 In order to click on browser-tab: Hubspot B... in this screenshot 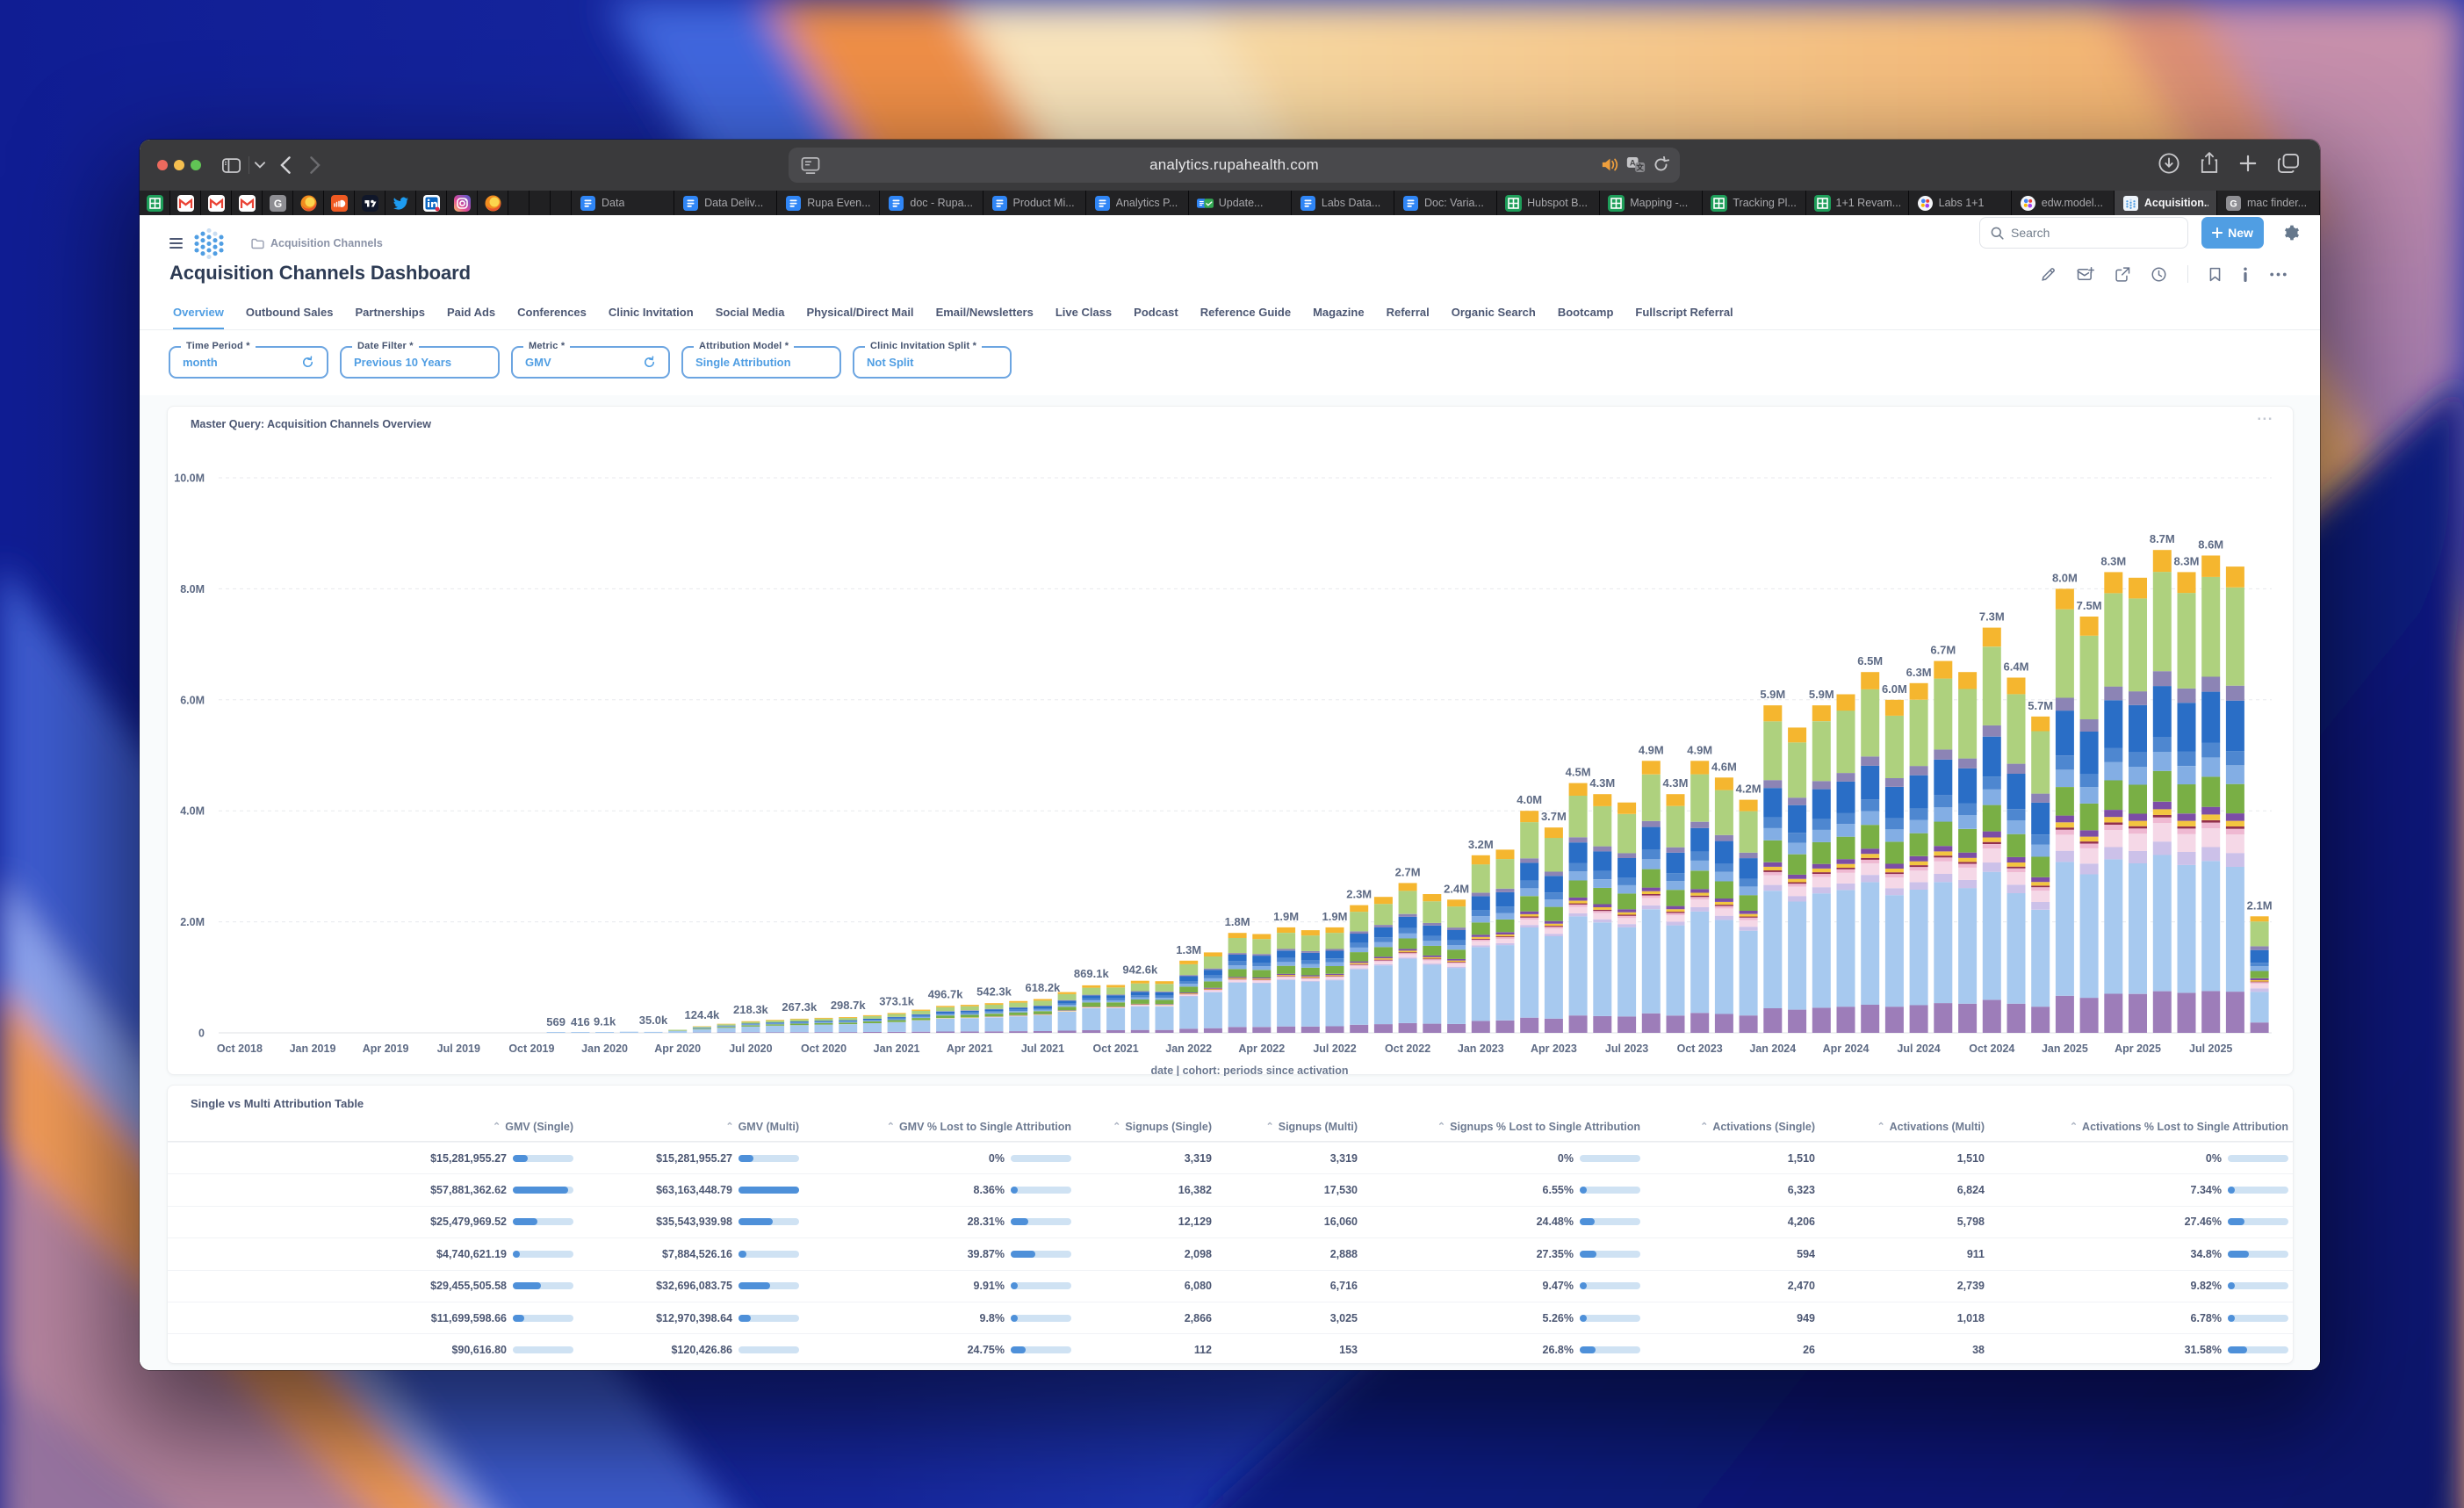, I will do `click(1549, 203)`.